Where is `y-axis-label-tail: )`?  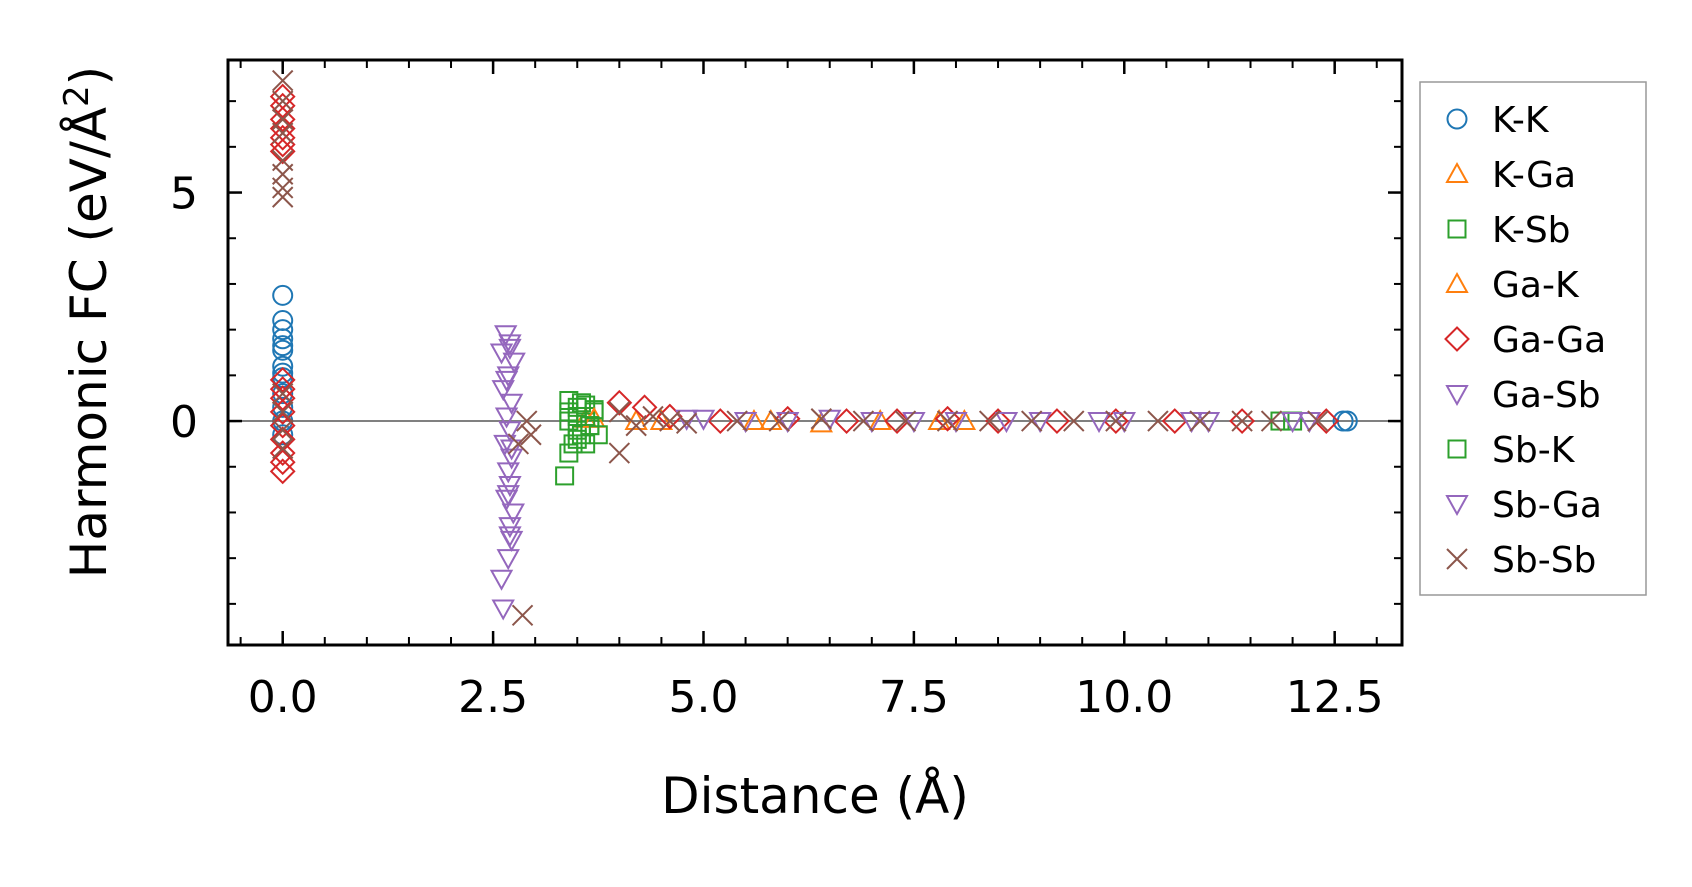 y-axis-label-tail: ) is located at coordinates (89, 76).